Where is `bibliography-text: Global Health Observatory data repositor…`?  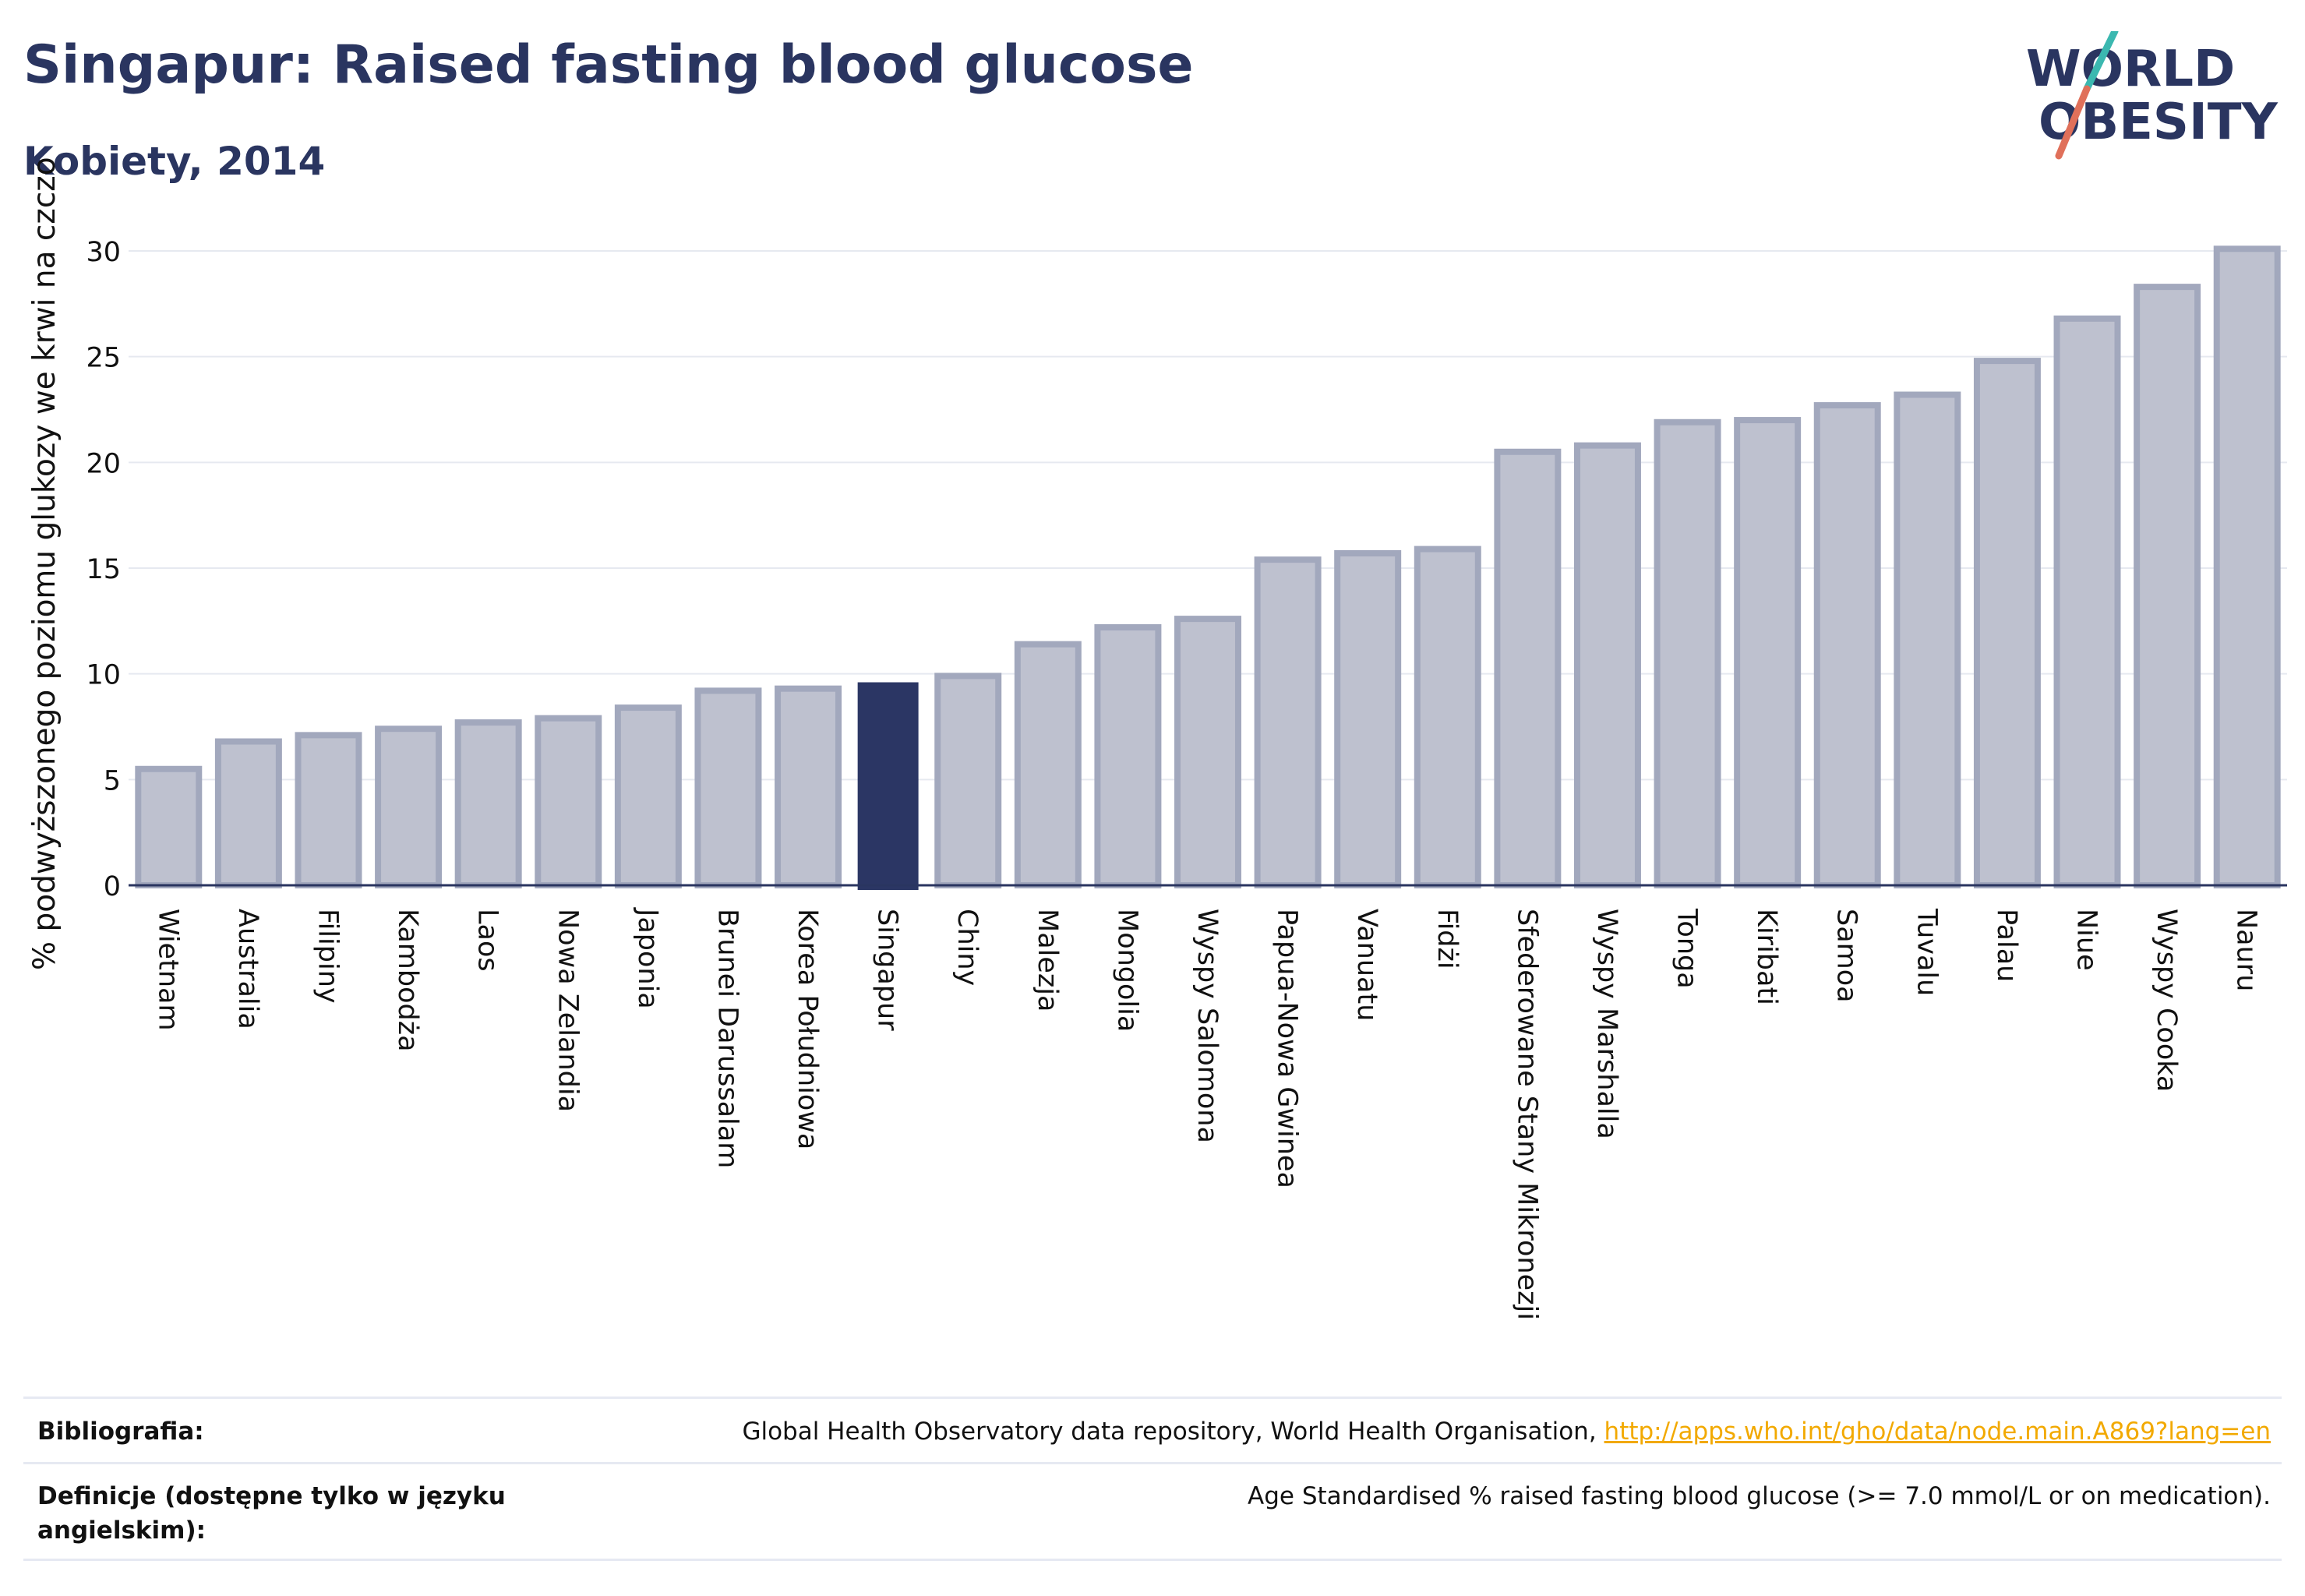 bibliography-text: Global Health Observatory data repositor… is located at coordinates (1173, 1432).